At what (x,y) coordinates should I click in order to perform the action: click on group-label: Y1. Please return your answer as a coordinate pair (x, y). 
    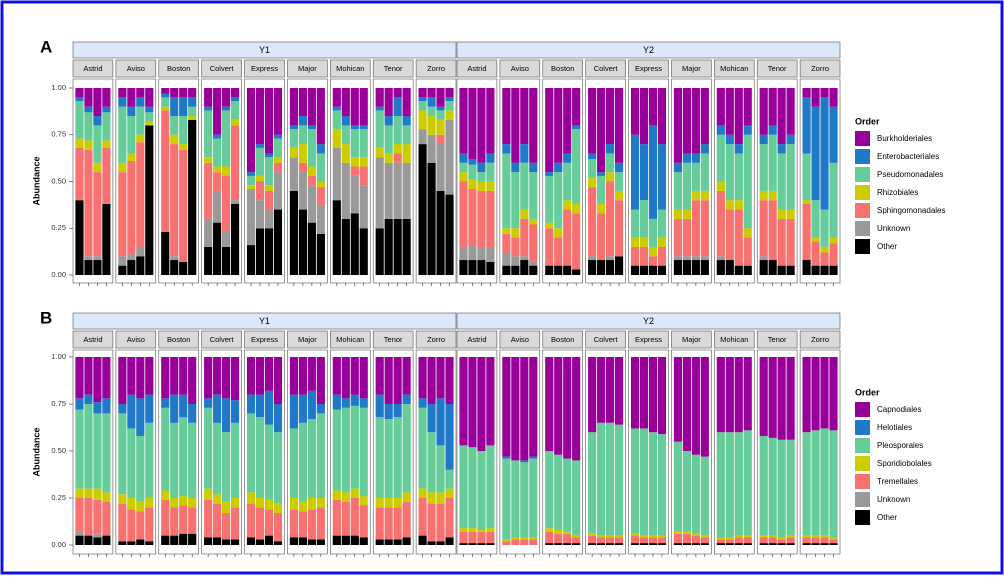
    Looking at the image, I should click on (264, 50).